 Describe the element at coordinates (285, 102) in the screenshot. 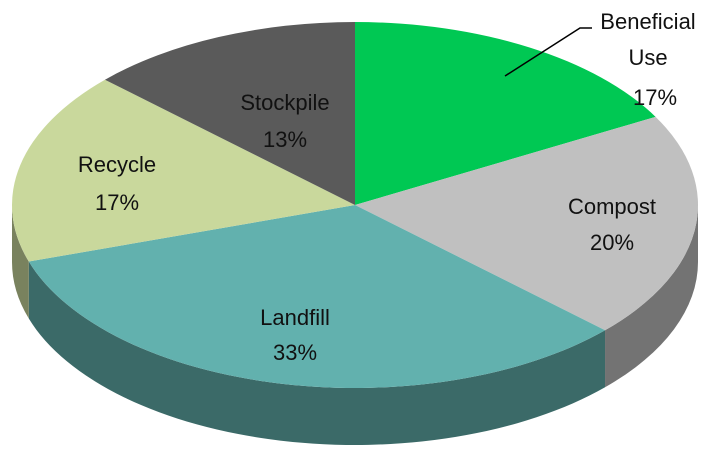

I see `slice-label: Stockpile` at that location.